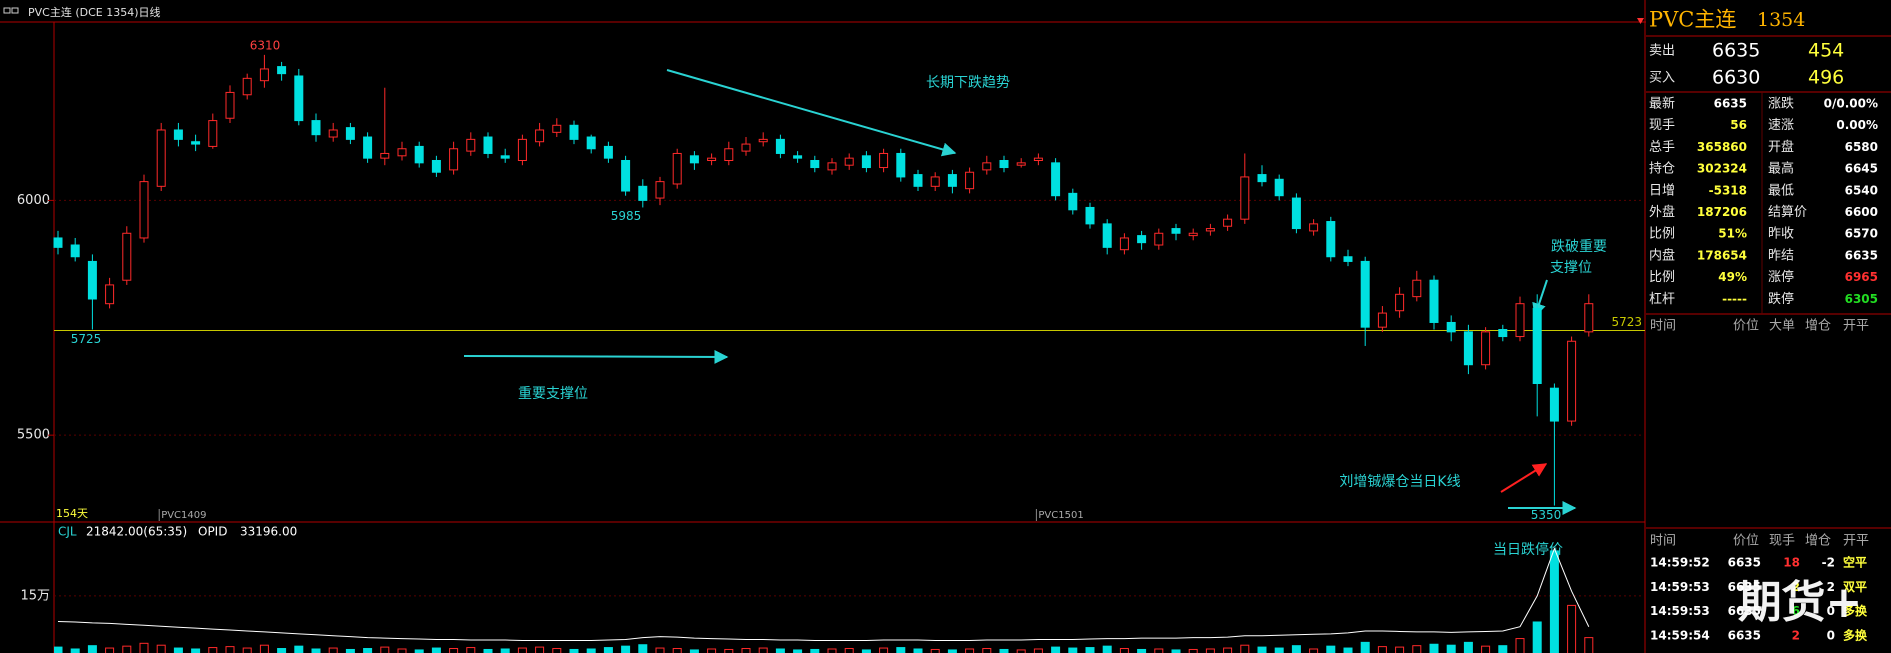 The image size is (1891, 653). Describe the element at coordinates (94, 12) in the screenshot. I see `chart-title: PVC主连 (DCE 1354)日线` at that location.